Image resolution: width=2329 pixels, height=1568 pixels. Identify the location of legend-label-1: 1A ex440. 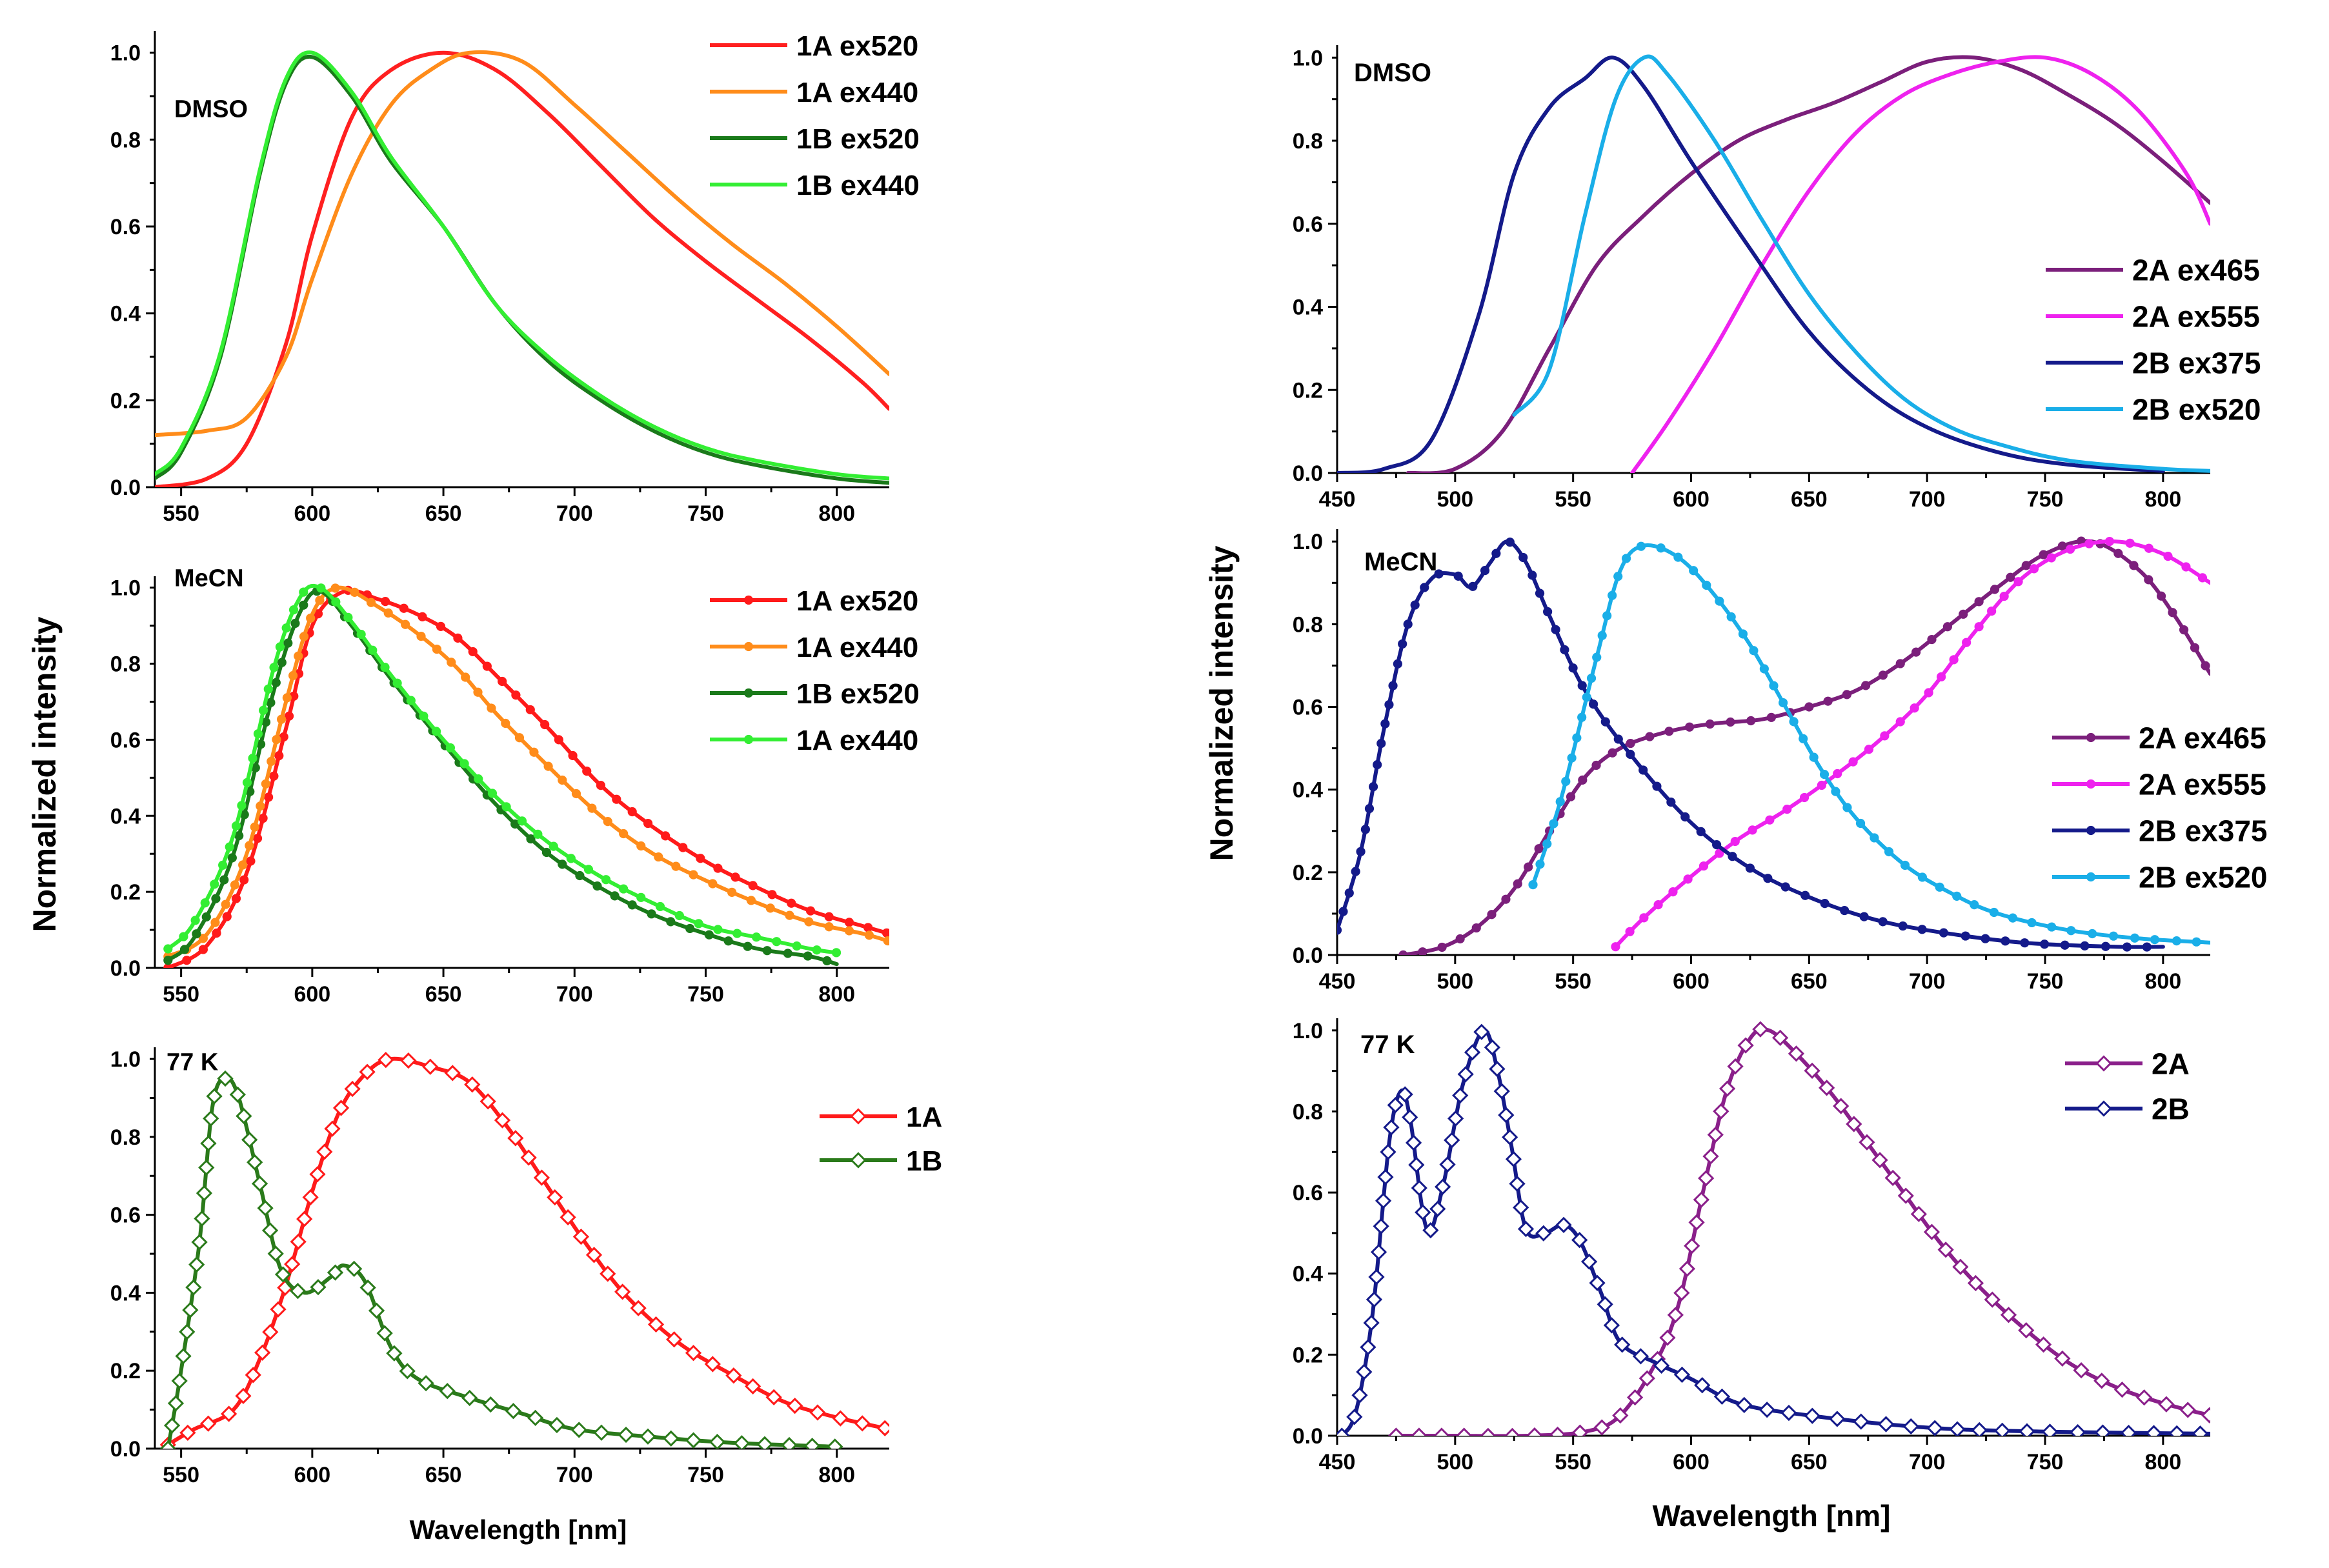
(857, 647).